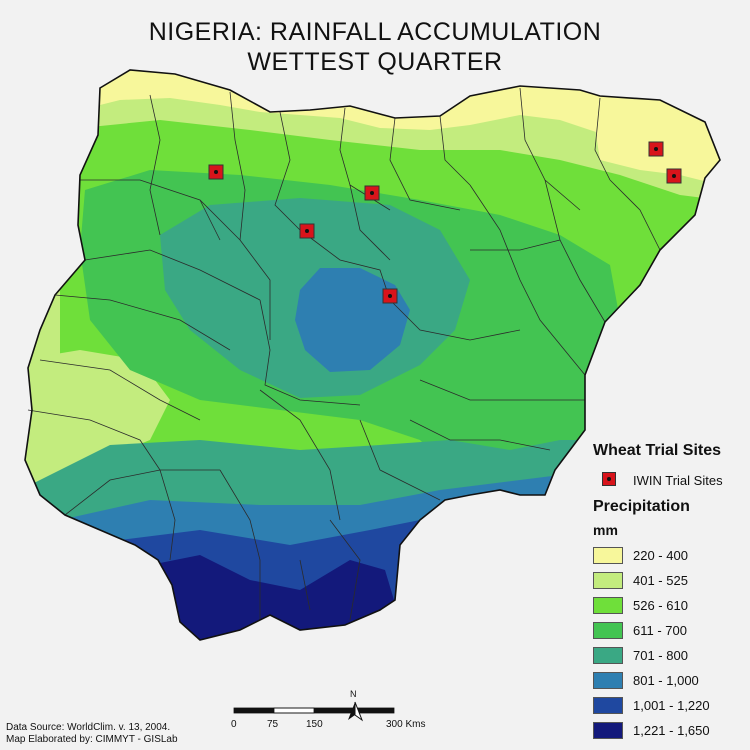  Describe the element at coordinates (353, 694) in the screenshot. I see `north-label: N` at that location.